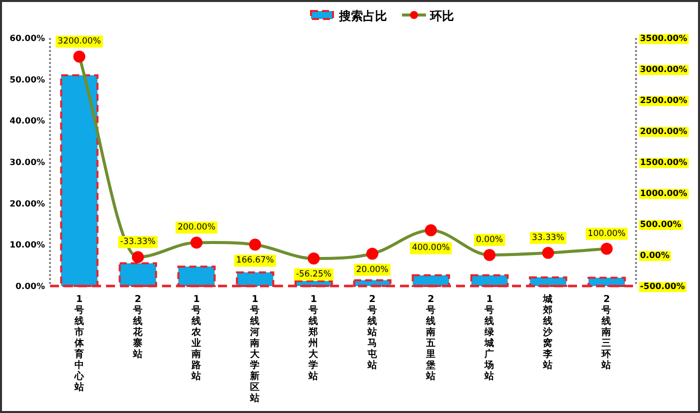  I want to click on x-tick-label: 2号线站马屯站, so click(372, 332).